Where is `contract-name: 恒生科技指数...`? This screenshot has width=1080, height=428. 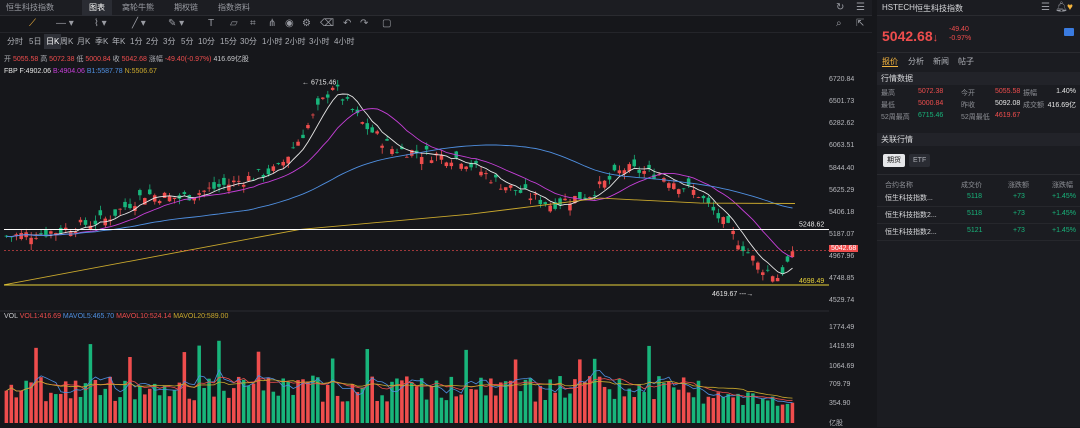
contract-name: 恒生科技指数... is located at coordinates (909, 198).